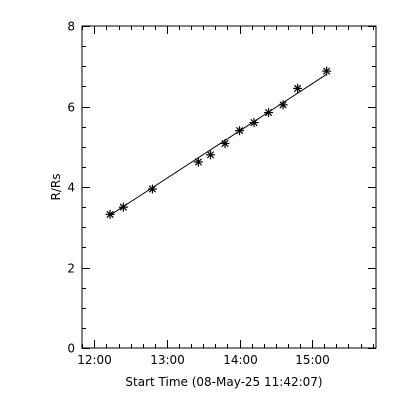 The image size is (400, 400). What do you see at coordinates (240, 360) in the screenshot?
I see `x-tick-label: 14:00` at bounding box center [240, 360].